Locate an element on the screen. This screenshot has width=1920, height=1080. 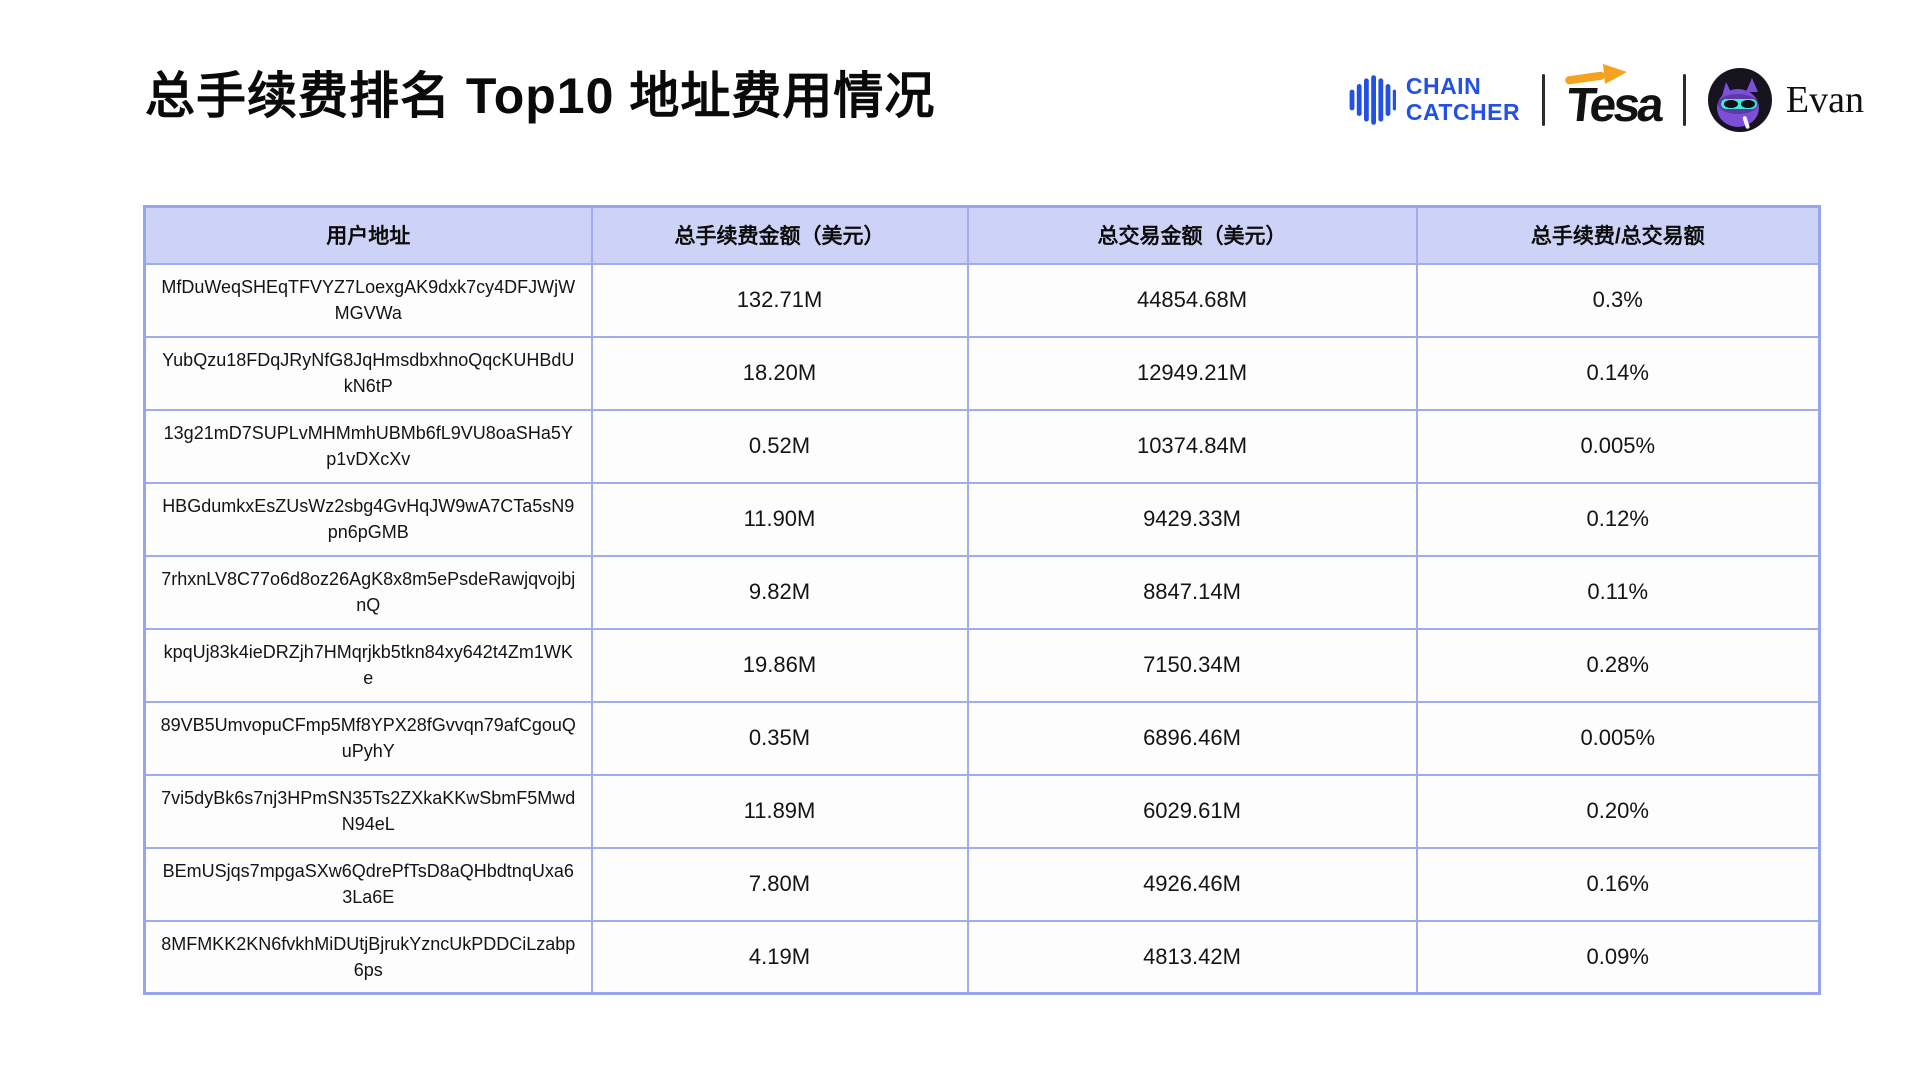
fee-cell: 9.82M is located at coordinates (779, 592).